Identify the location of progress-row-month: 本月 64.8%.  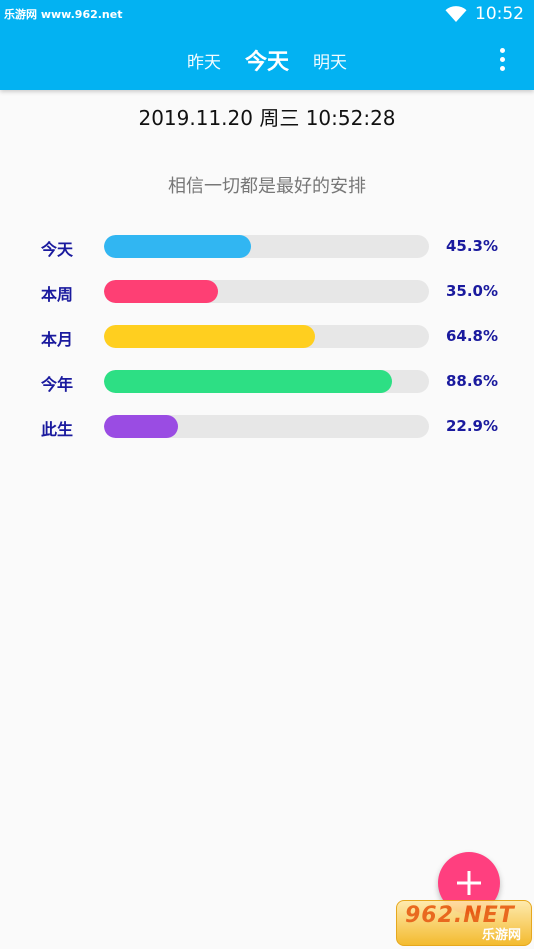
(267, 342).